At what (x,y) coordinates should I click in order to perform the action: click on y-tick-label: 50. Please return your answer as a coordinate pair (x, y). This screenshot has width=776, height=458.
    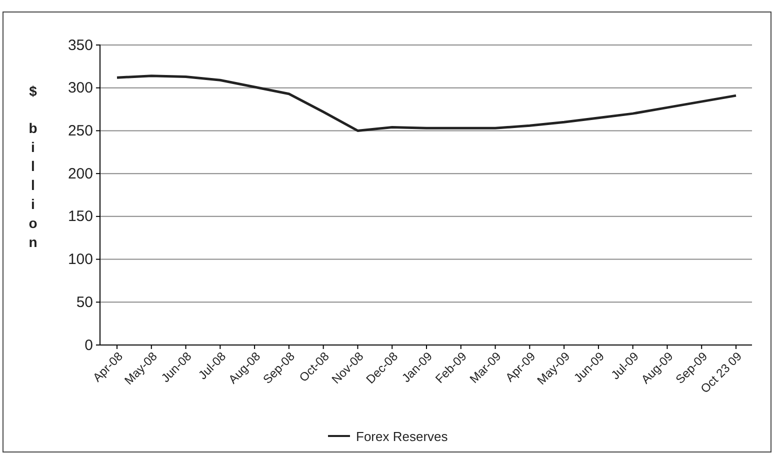
    Looking at the image, I should click on (84, 302).